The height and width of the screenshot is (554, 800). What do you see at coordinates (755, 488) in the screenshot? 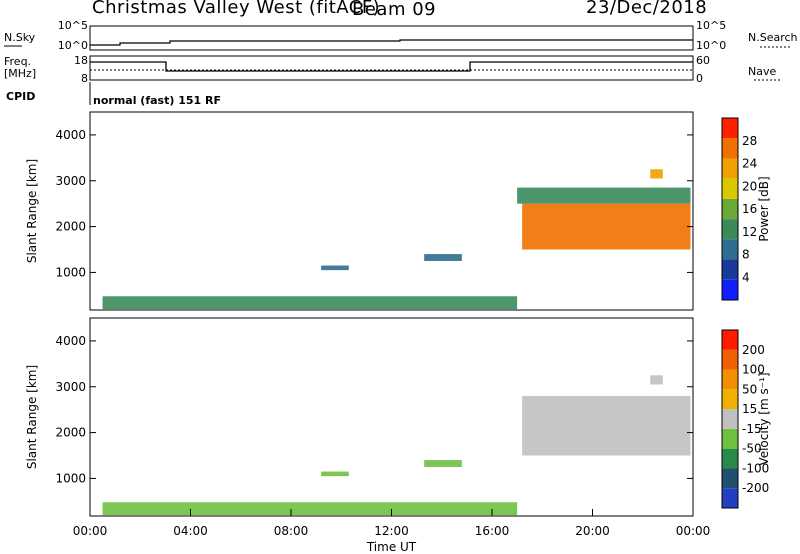
I see `colorbar-tick-label: -200` at bounding box center [755, 488].